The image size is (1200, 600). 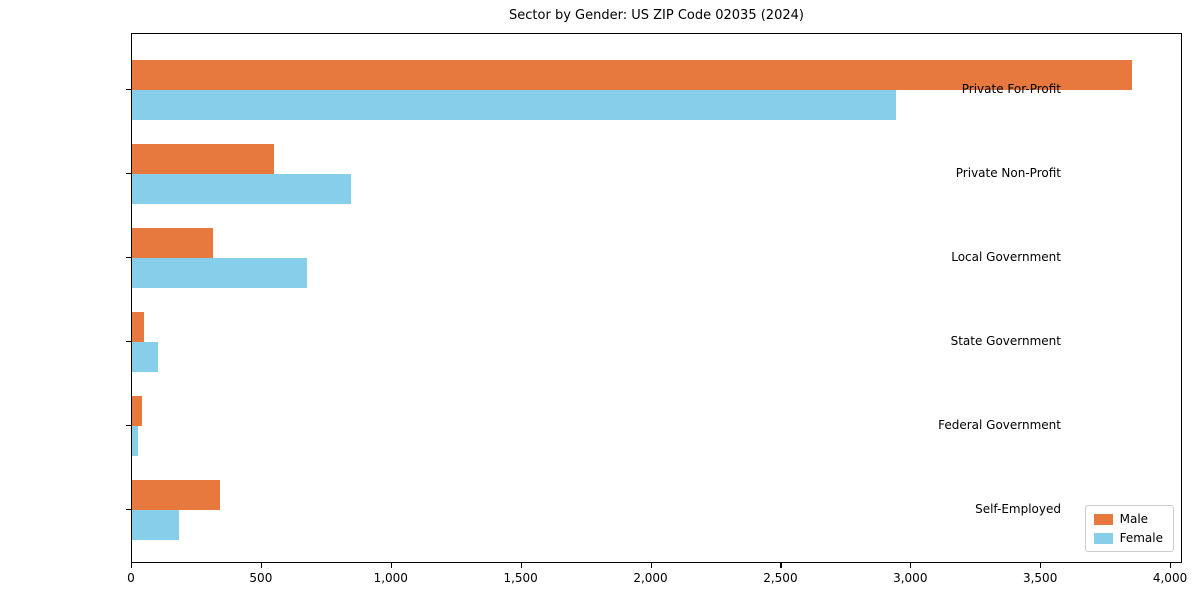 What do you see at coordinates (632, 75) in the screenshot?
I see `bar-male-private-for-profit` at bounding box center [632, 75].